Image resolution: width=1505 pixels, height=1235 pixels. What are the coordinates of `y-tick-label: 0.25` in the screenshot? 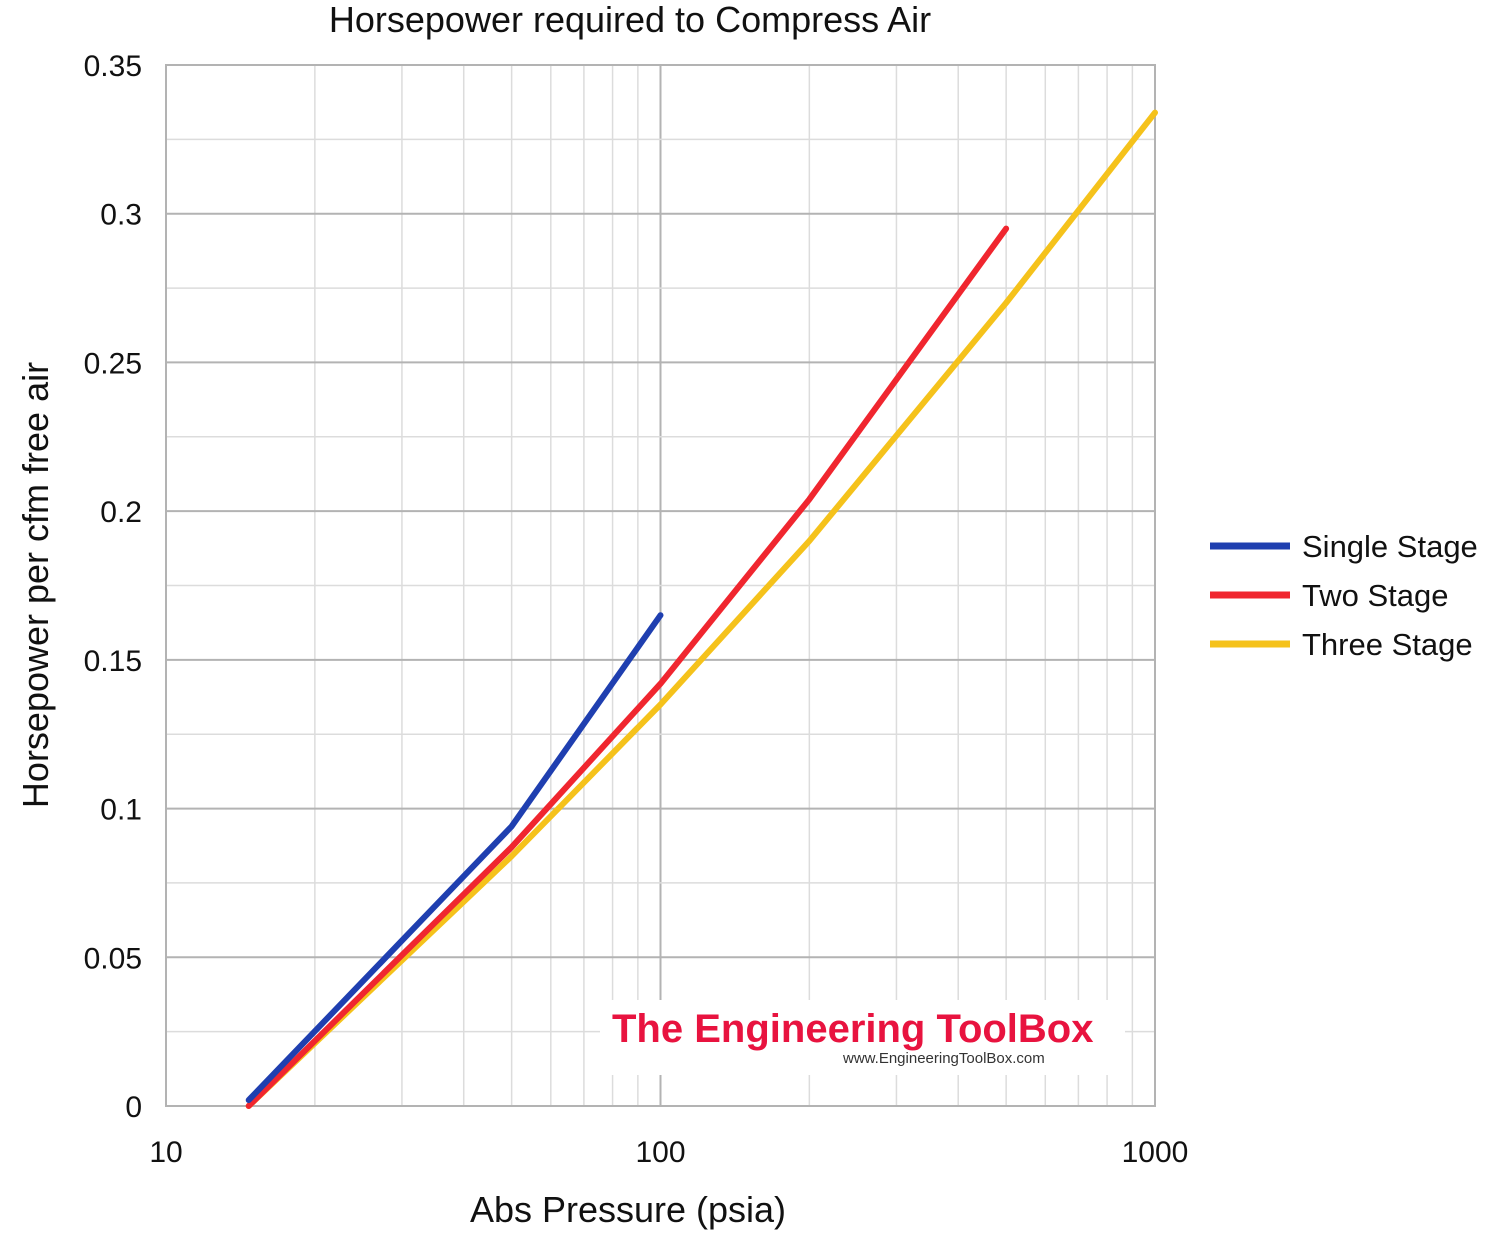 It's located at (113, 363).